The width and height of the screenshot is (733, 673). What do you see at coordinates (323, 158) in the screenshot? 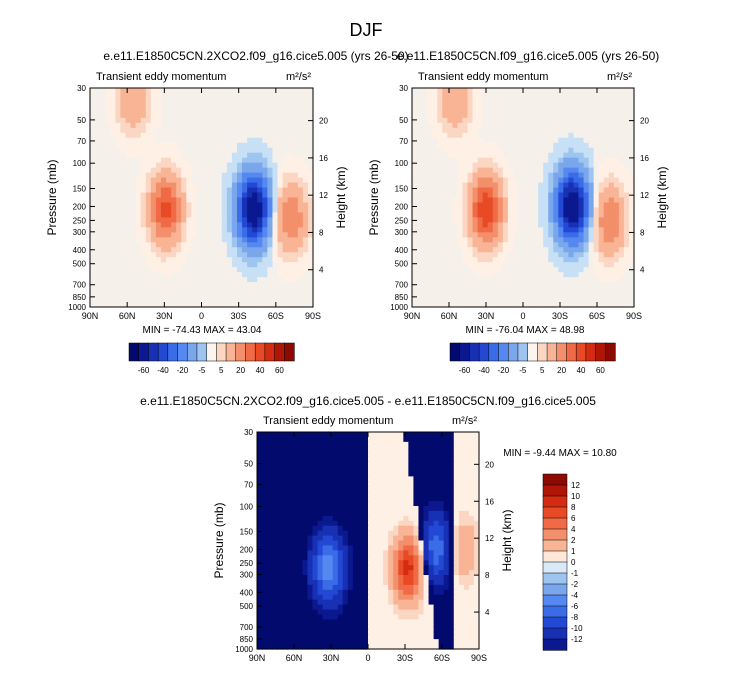
I see `y-right-tick-label: 16` at bounding box center [323, 158].